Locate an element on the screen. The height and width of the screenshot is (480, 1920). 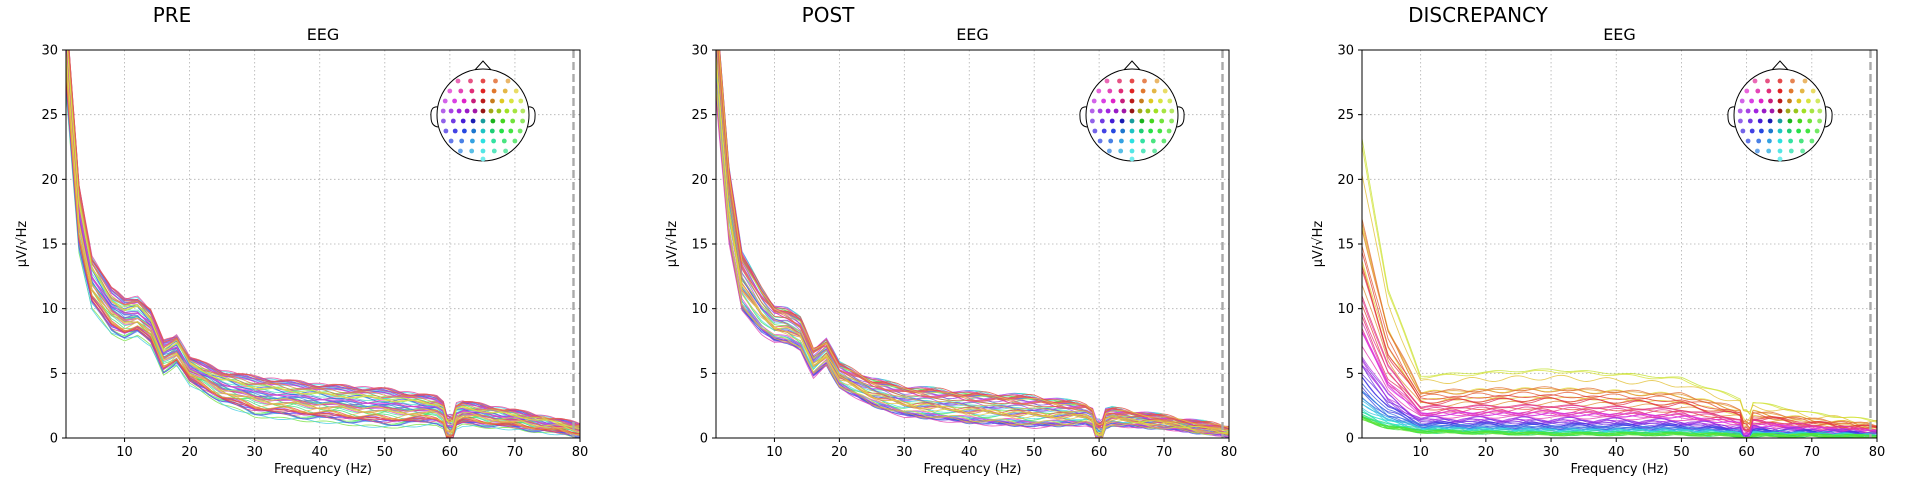
y-tick-label: 20 is located at coordinates (699, 180).